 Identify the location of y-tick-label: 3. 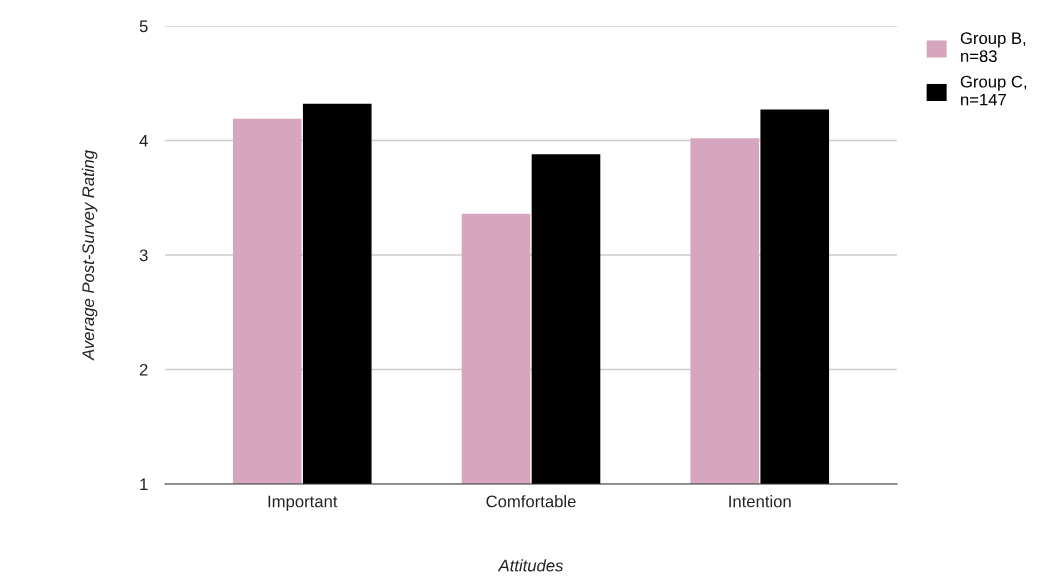
(143, 255).